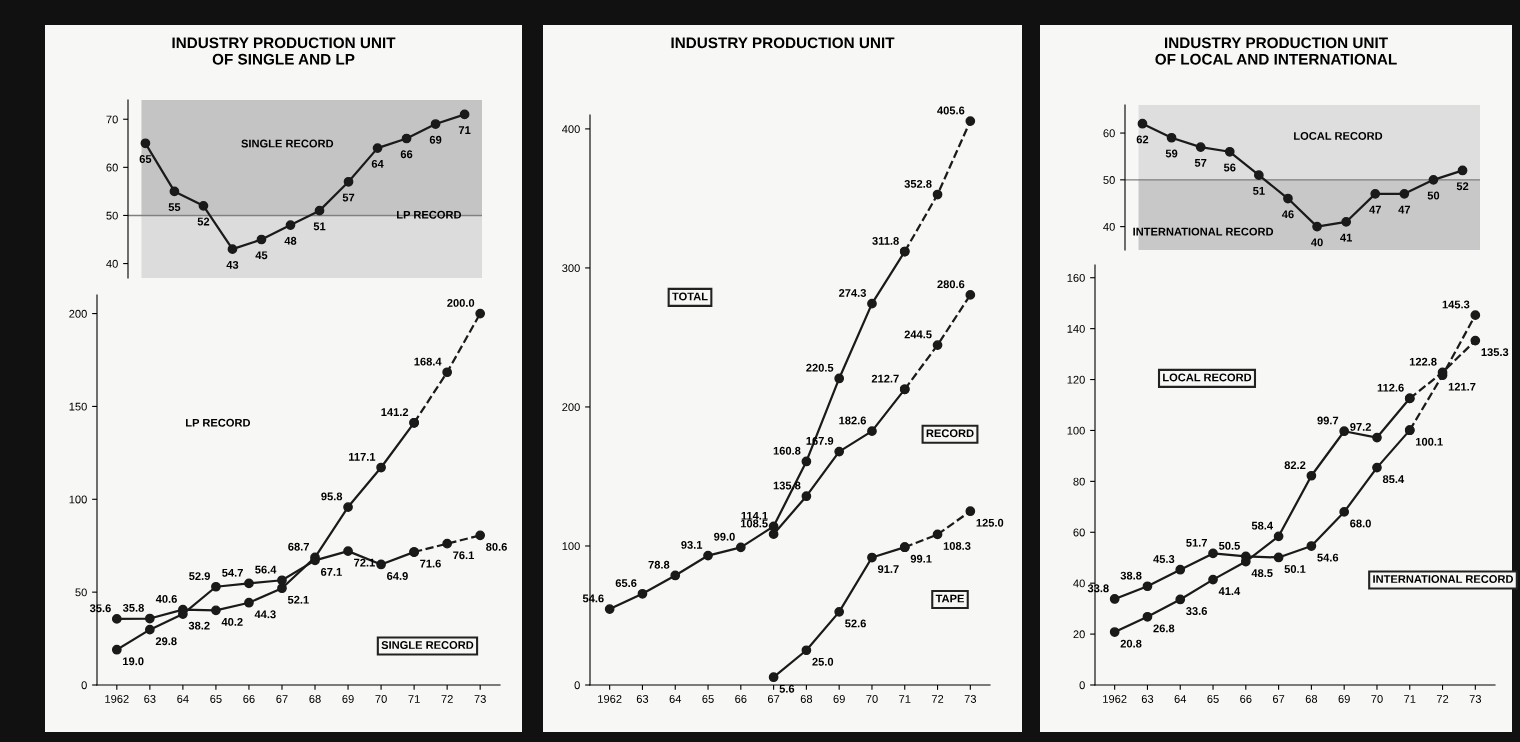 The image size is (1520, 742). What do you see at coordinates (921, 558) in the screenshot?
I see `data-label: 99.1` at bounding box center [921, 558].